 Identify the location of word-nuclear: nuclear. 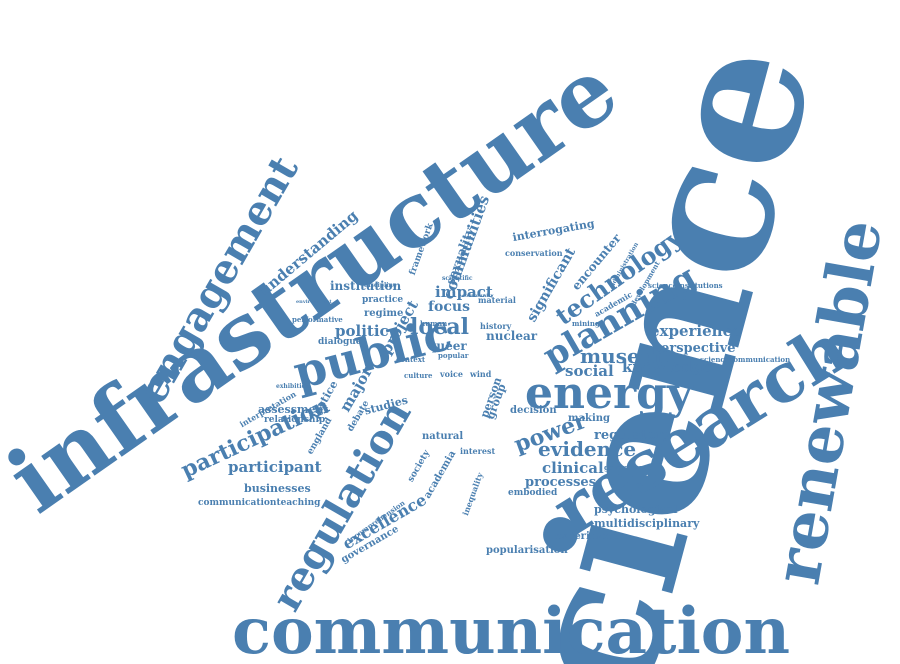
(512, 336).